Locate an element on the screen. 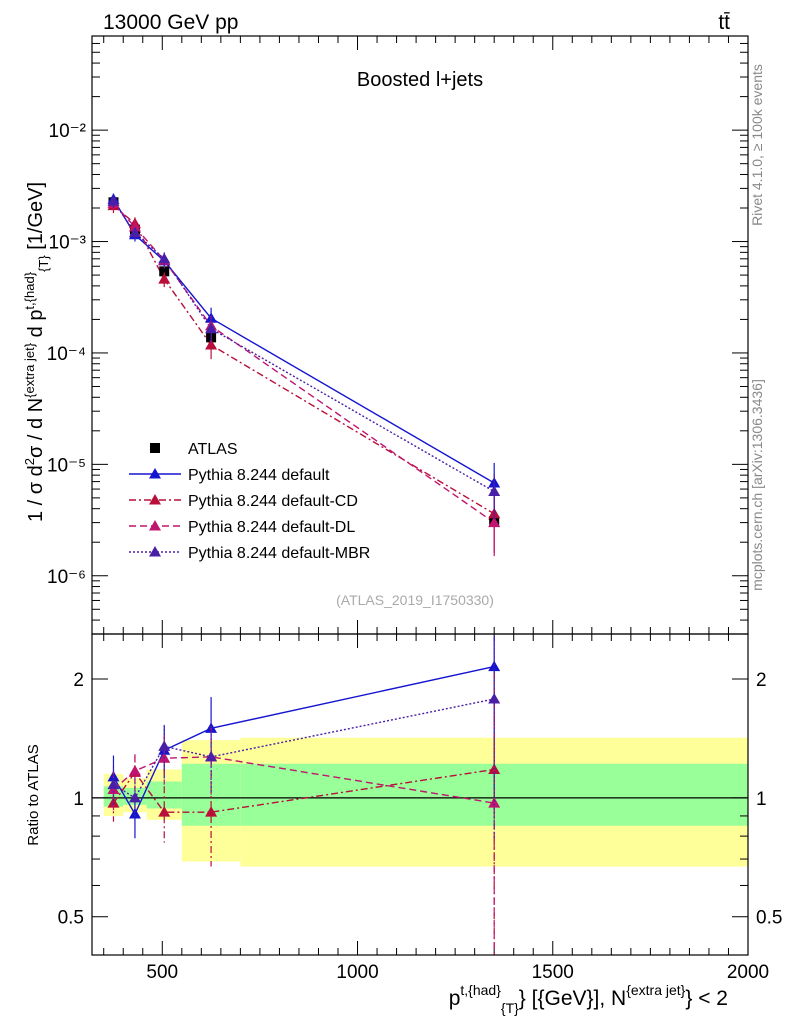  y-tick-label: 10⁻⁵ is located at coordinates (66, 465).